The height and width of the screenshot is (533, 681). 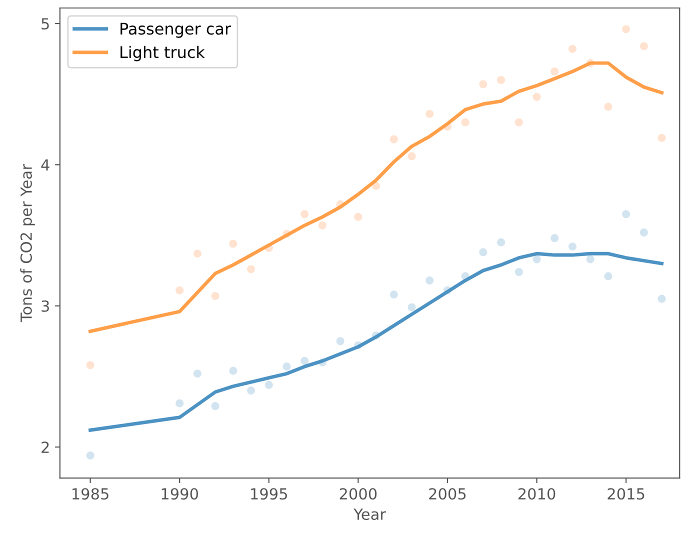 I want to click on x-tick-label: 2000, so click(x=358, y=494).